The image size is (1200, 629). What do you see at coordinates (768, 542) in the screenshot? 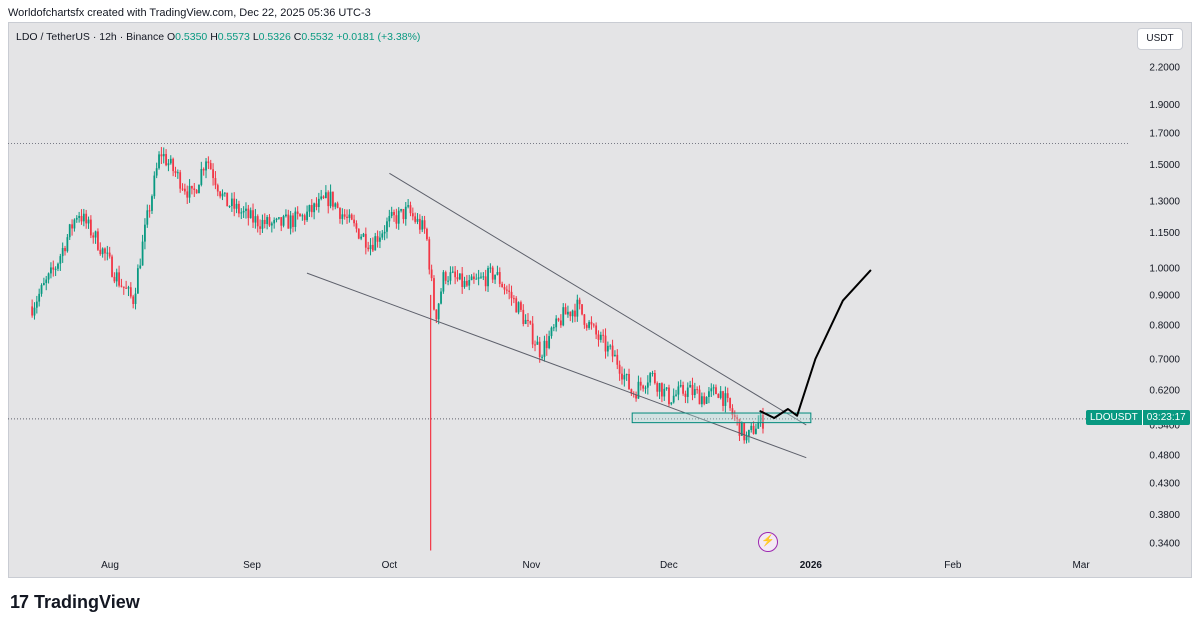
I see `lightning-icon: ⚡` at bounding box center [768, 542].